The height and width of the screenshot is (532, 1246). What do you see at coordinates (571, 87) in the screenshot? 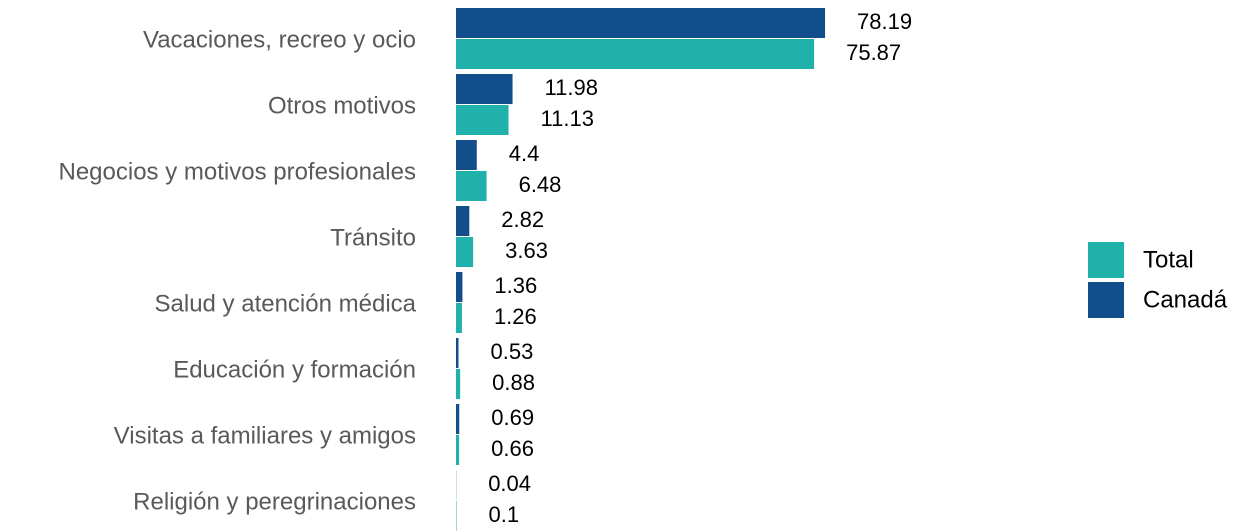
I see `value-label: 11.98` at bounding box center [571, 87].